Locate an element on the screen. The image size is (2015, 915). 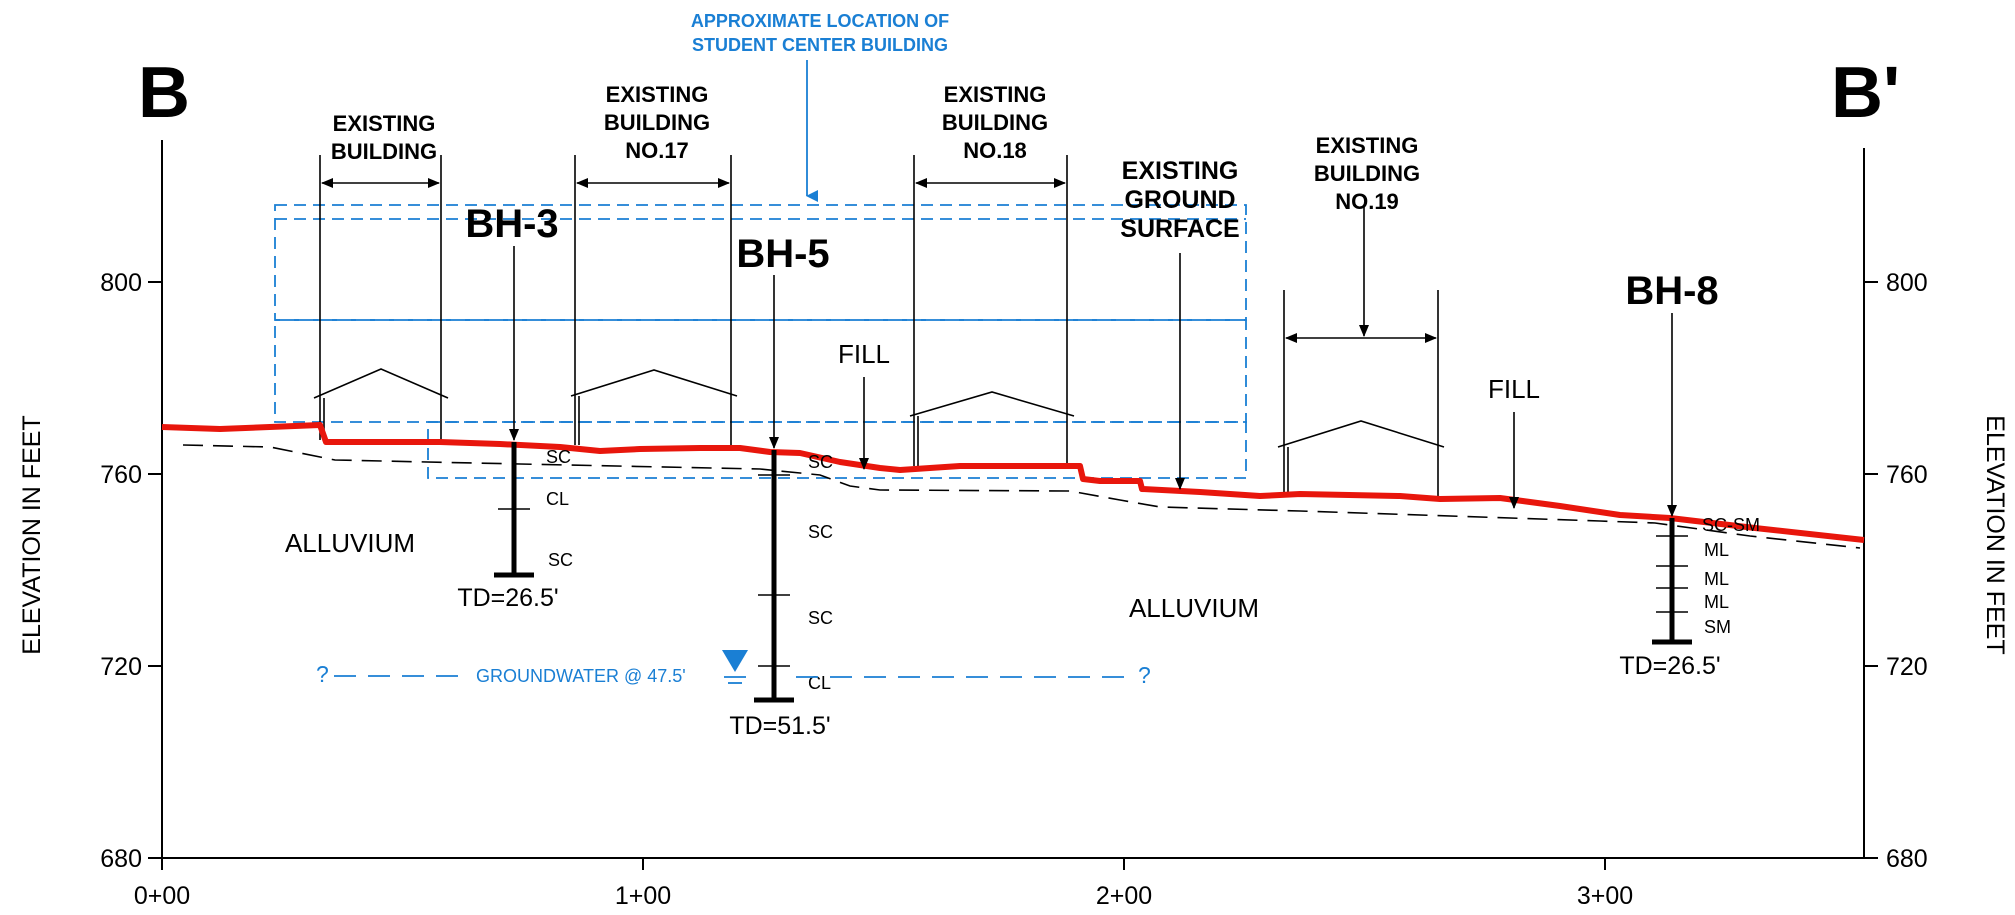
building-17-label-line1: EXISTING is located at coordinates (657, 94).